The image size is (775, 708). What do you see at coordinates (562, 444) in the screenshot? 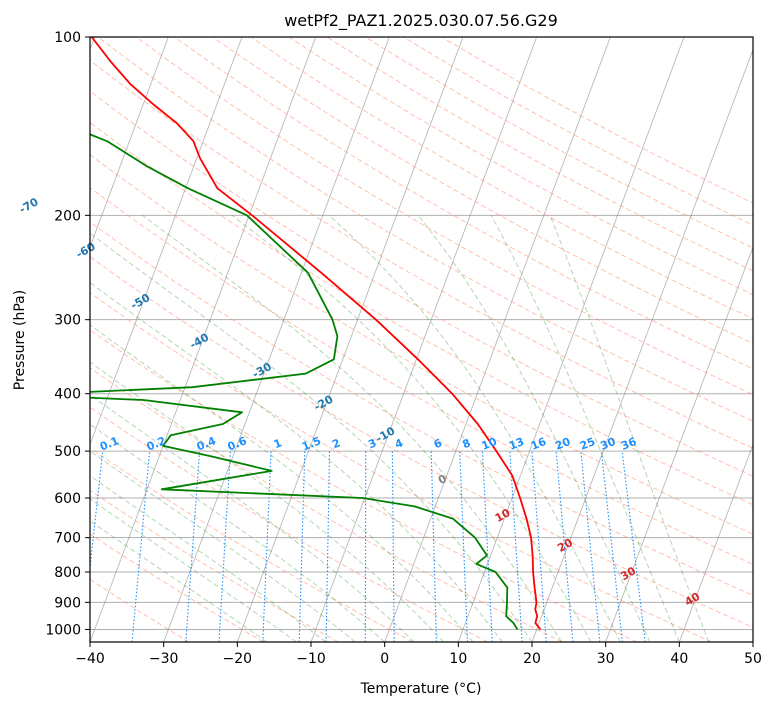
I see `mixing-ratio-label: 20` at bounding box center [562, 444].